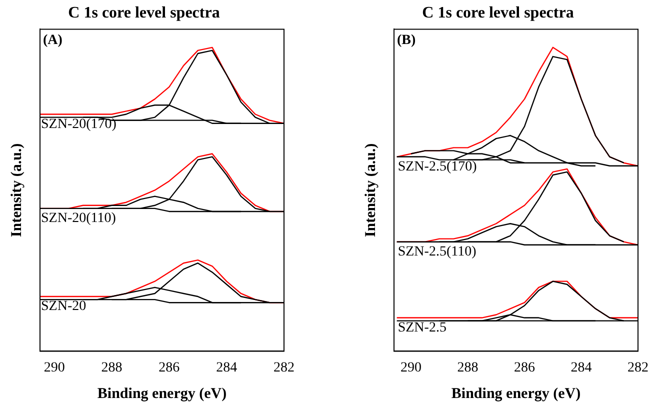 This screenshot has height=411, width=656. Describe the element at coordinates (53, 40) in the screenshot. I see `annotation: (A)` at that location.